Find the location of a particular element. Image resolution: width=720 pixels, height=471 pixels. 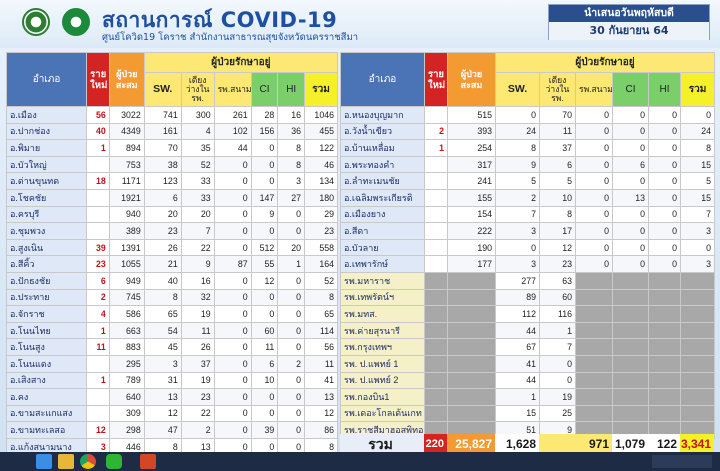

ci-value: 55 is located at coordinates (264, 264).